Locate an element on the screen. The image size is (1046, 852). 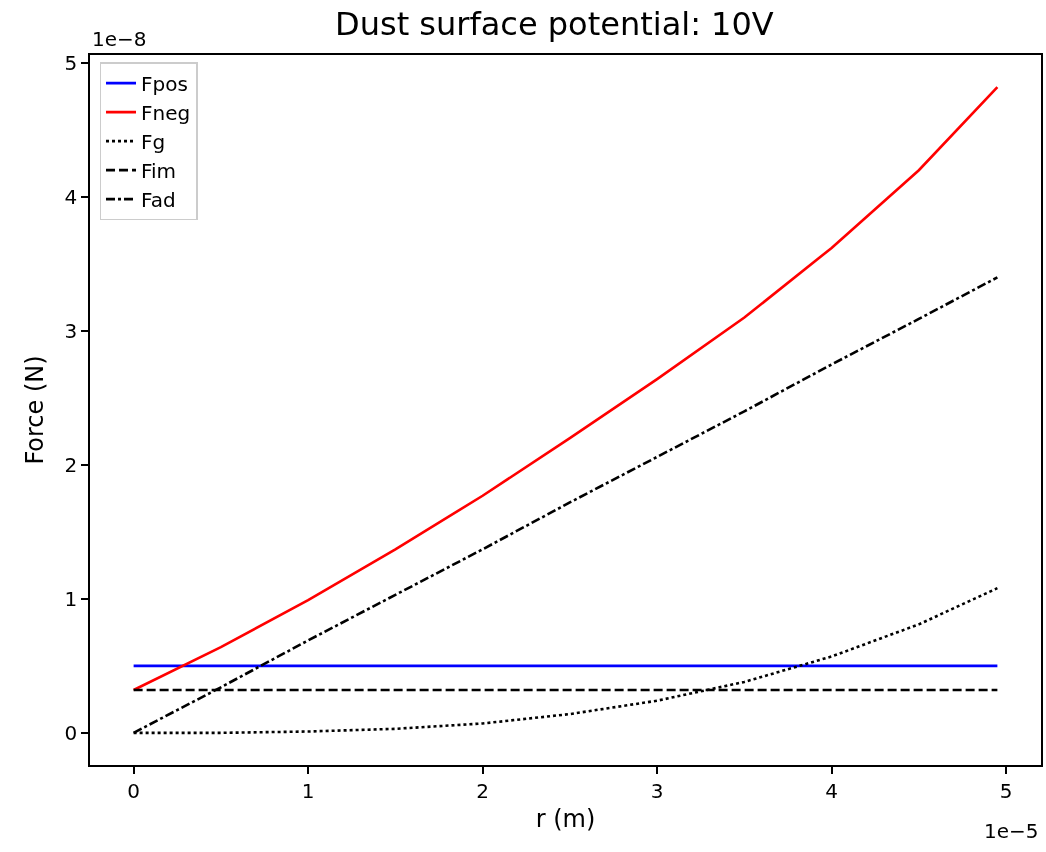
legend-label: Fg is located at coordinates (153, 141).